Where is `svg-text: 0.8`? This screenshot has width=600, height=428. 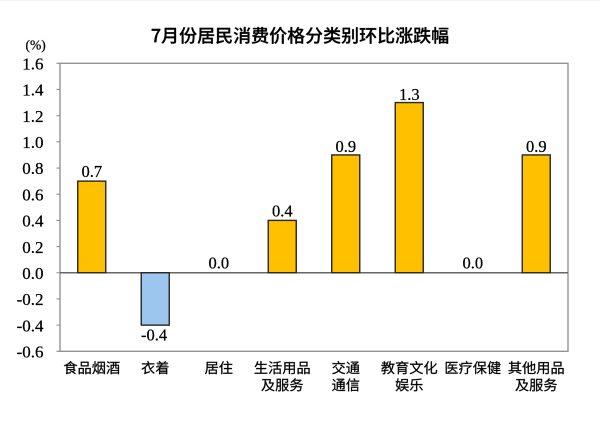 svg-text: 0.8 is located at coordinates (32, 168).